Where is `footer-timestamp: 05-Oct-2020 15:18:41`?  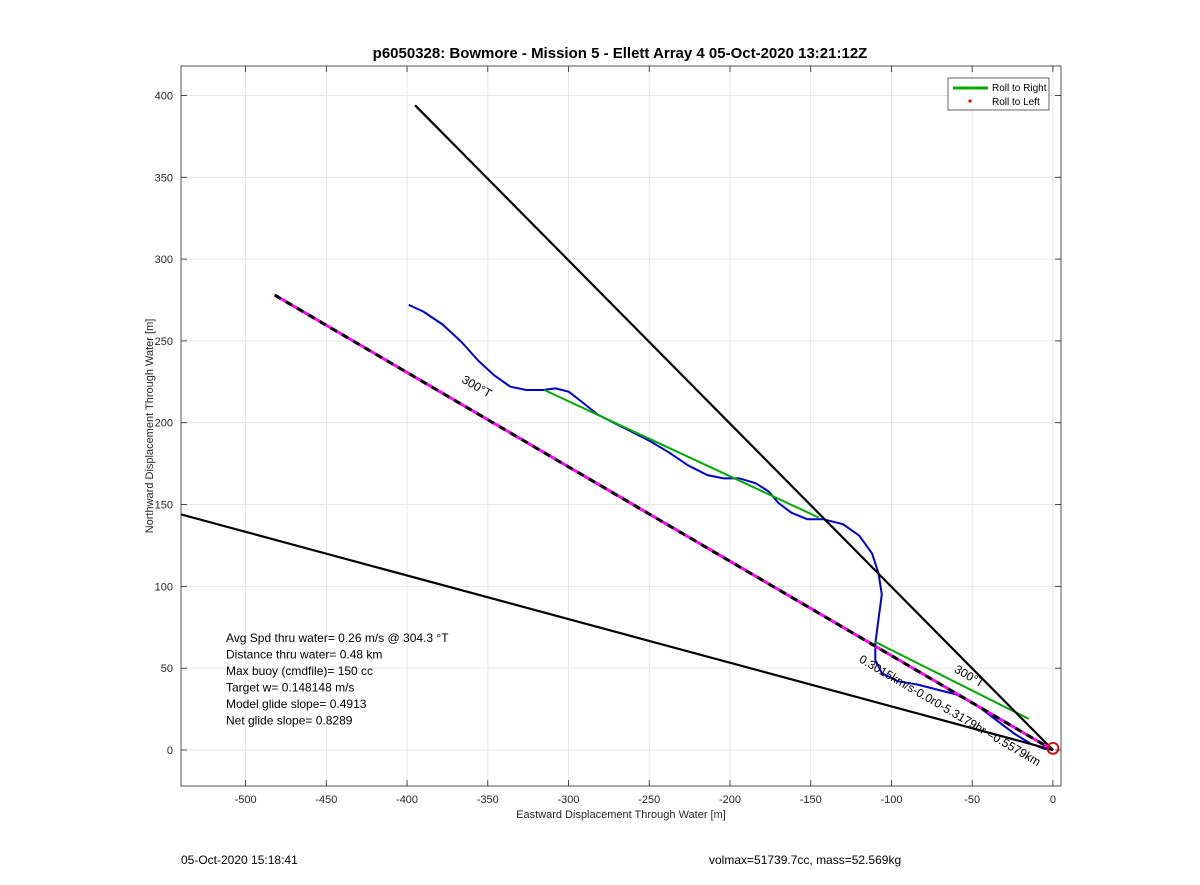 footer-timestamp: 05-Oct-2020 15:18:41 is located at coordinates (239, 860).